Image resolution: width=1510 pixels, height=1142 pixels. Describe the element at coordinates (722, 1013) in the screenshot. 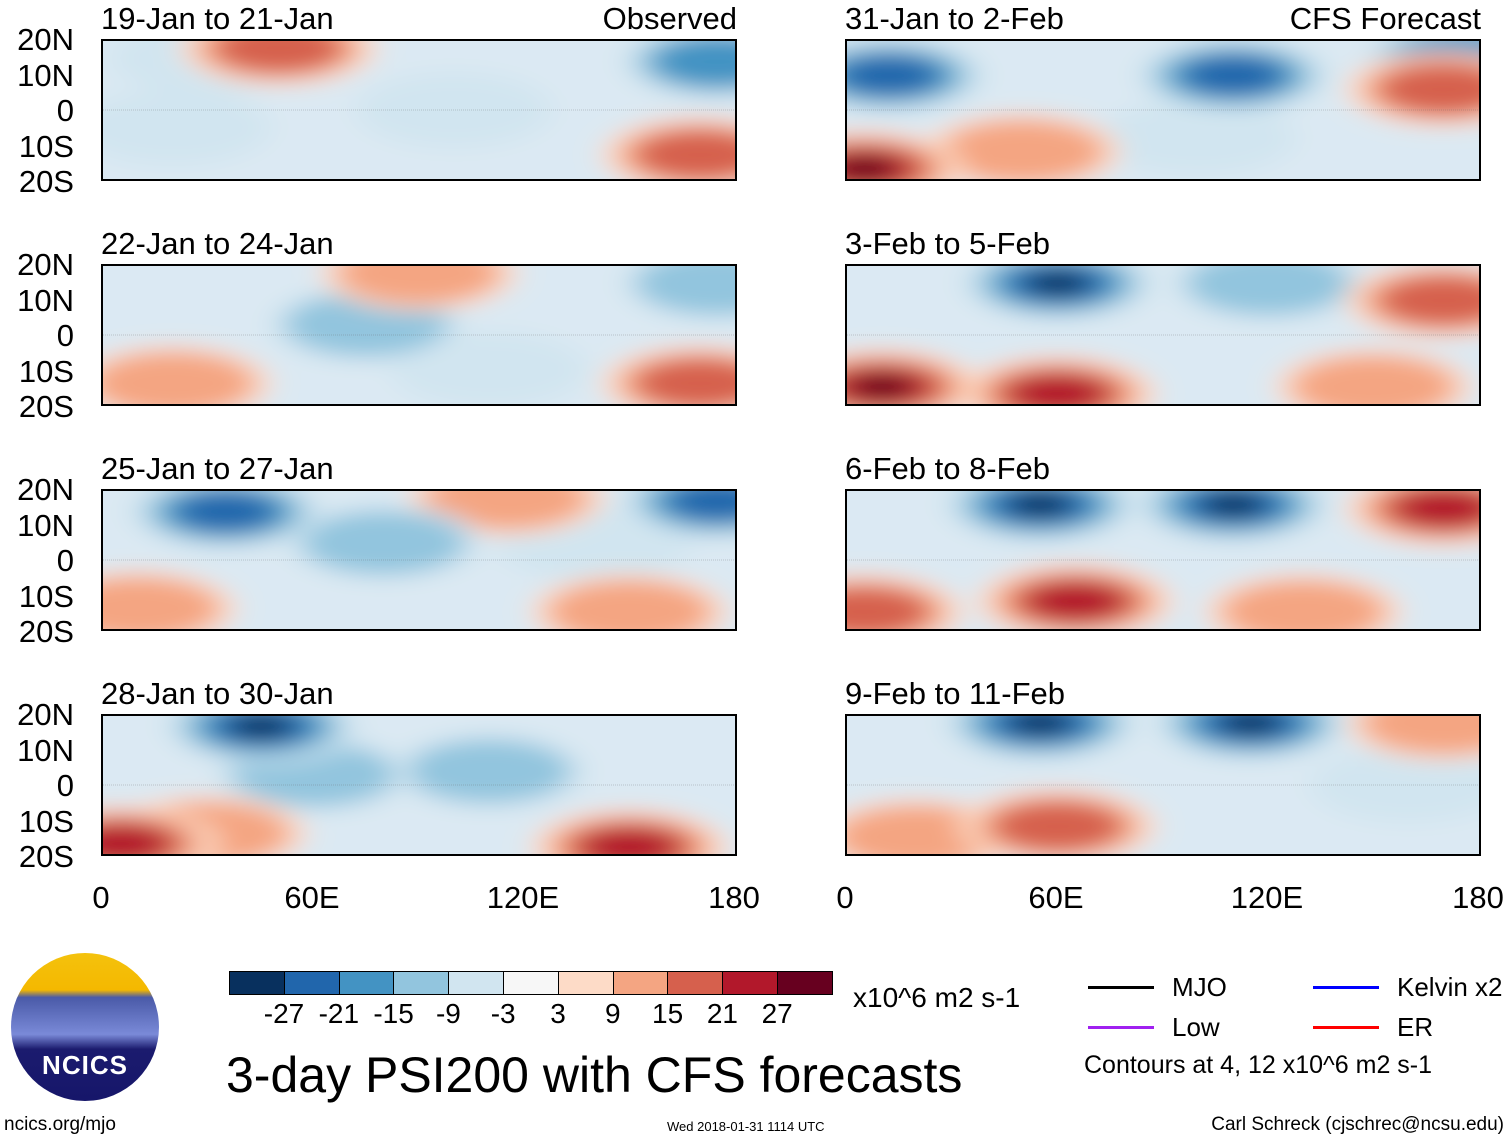

I see `colorbar-label: 21` at that location.